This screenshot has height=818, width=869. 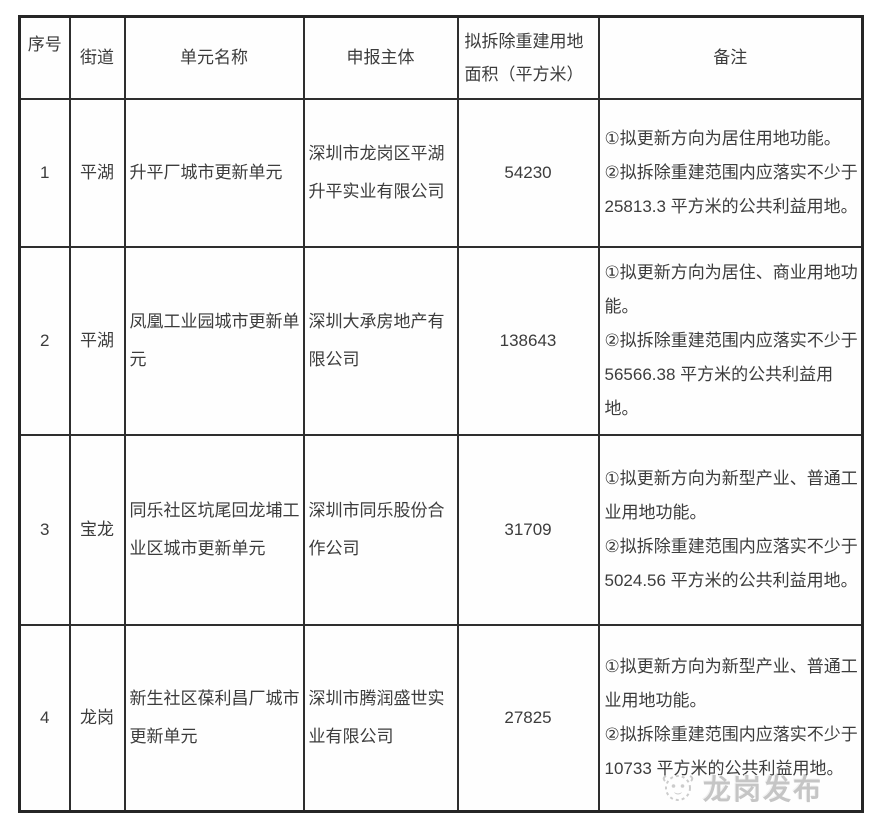 I want to click on cell-street: 龙岗, so click(x=97, y=718).